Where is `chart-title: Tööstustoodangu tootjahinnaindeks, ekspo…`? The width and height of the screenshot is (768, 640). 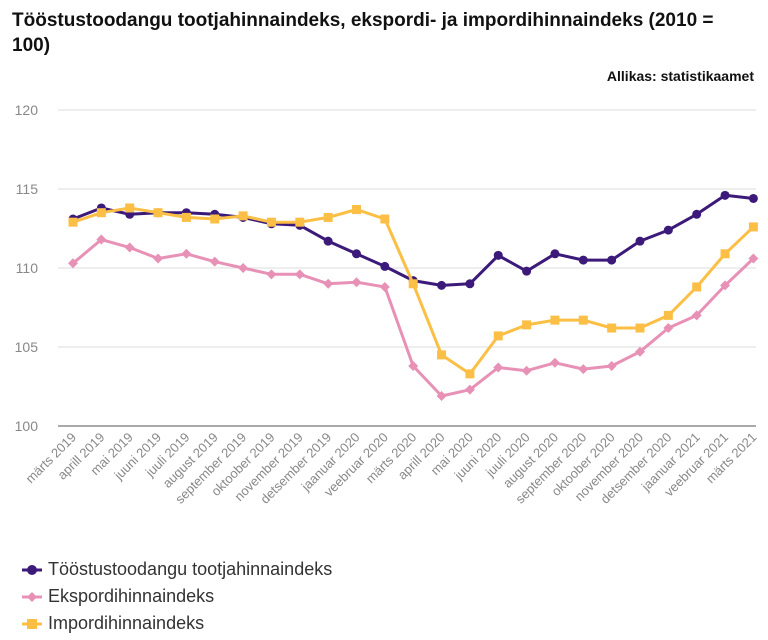 chart-title: Tööstustoodangu tootjahinnaindeks, ekspo… is located at coordinates (363, 33).